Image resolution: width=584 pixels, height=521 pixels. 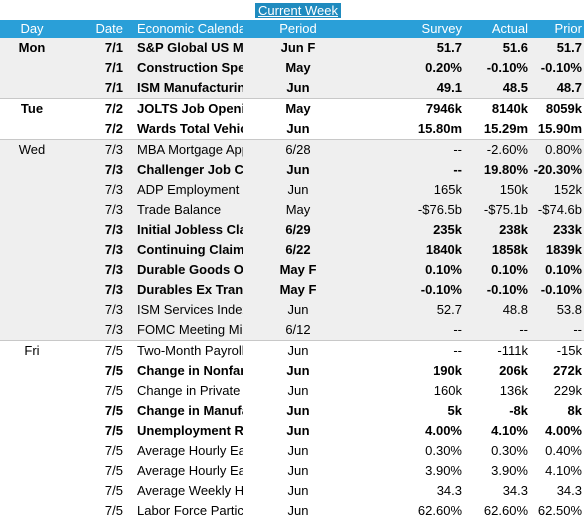 What do you see at coordinates (187, 88) in the screenshot?
I see `event-cell: ISM Manufacturing` at bounding box center [187, 88].